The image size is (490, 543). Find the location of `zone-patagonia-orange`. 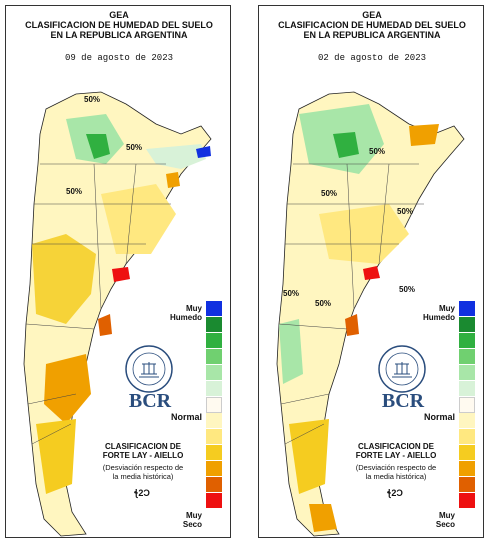

zone-patagonia-orange is located at coordinates (67, 389).